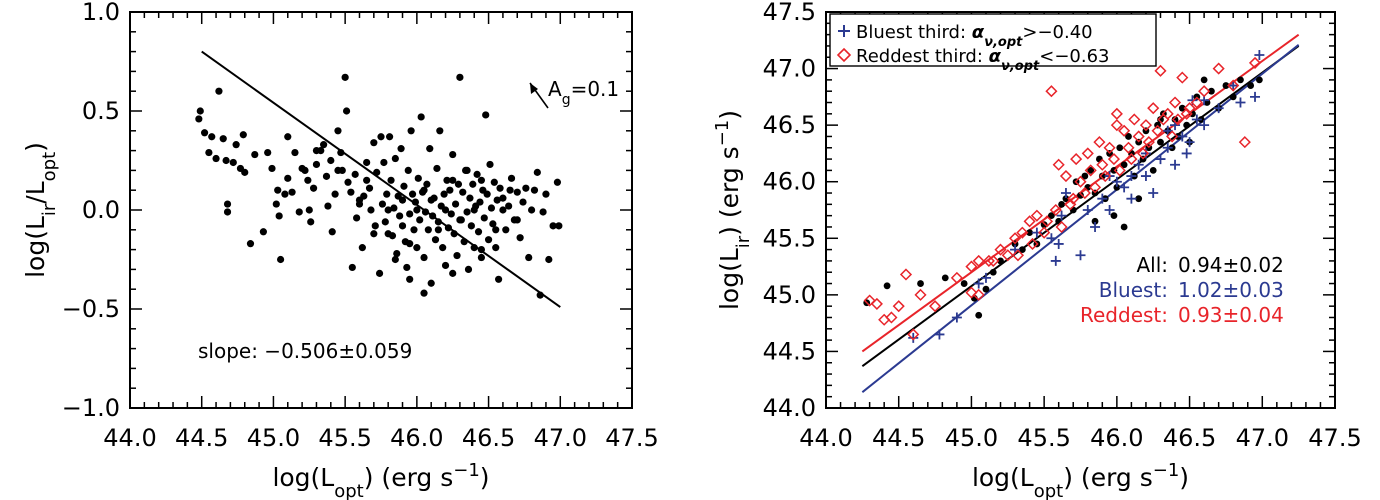  I want to click on stat-value: 0.93±0.04, so click(1231, 315).